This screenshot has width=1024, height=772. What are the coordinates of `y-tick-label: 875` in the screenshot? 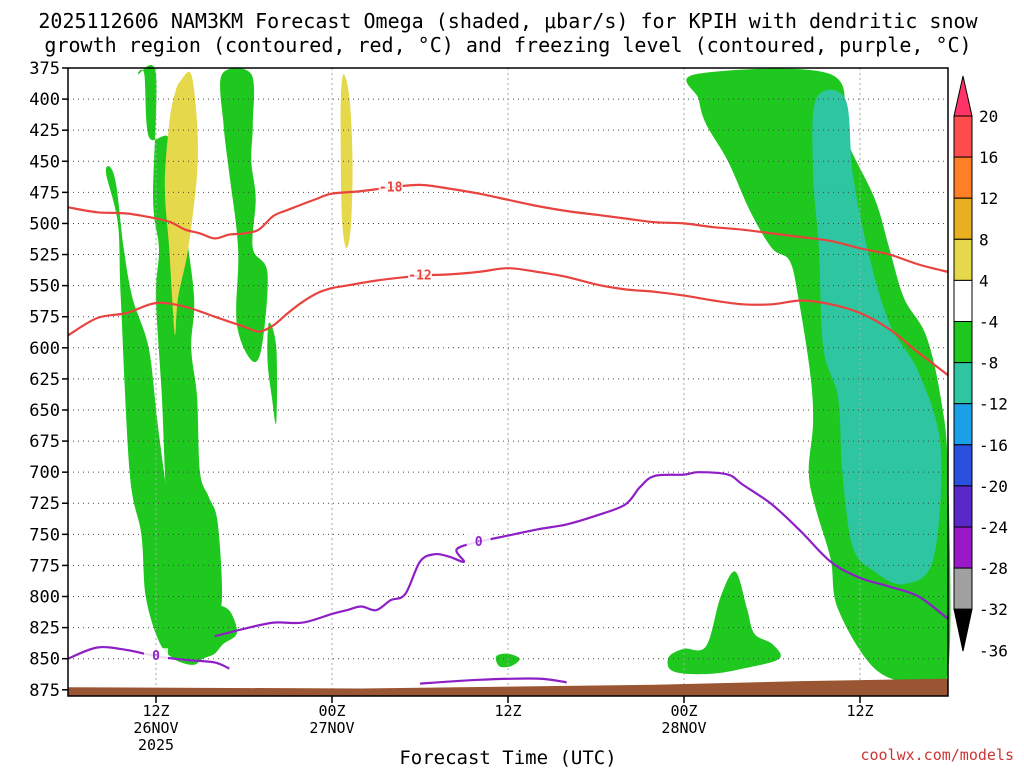 It's located at (44, 691).